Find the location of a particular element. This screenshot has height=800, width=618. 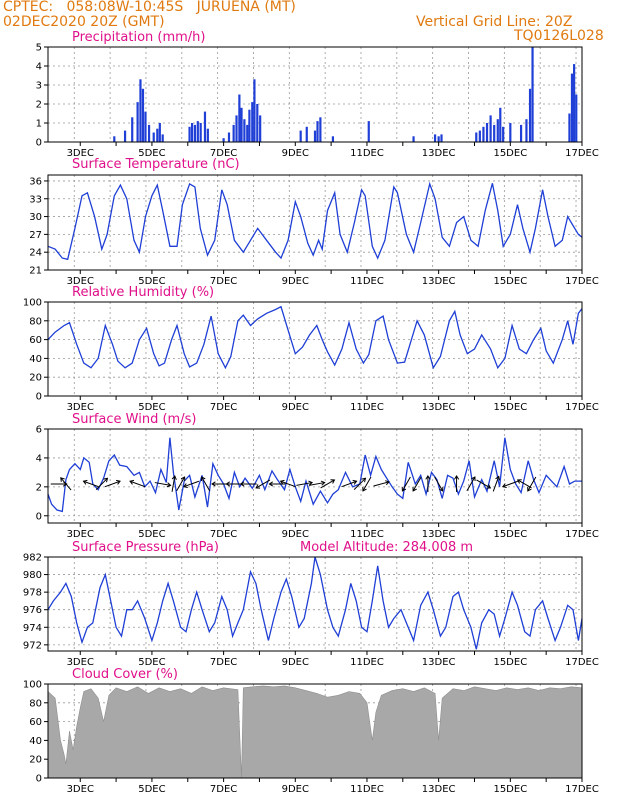

cloud-frame is located at coordinates (315, 731).